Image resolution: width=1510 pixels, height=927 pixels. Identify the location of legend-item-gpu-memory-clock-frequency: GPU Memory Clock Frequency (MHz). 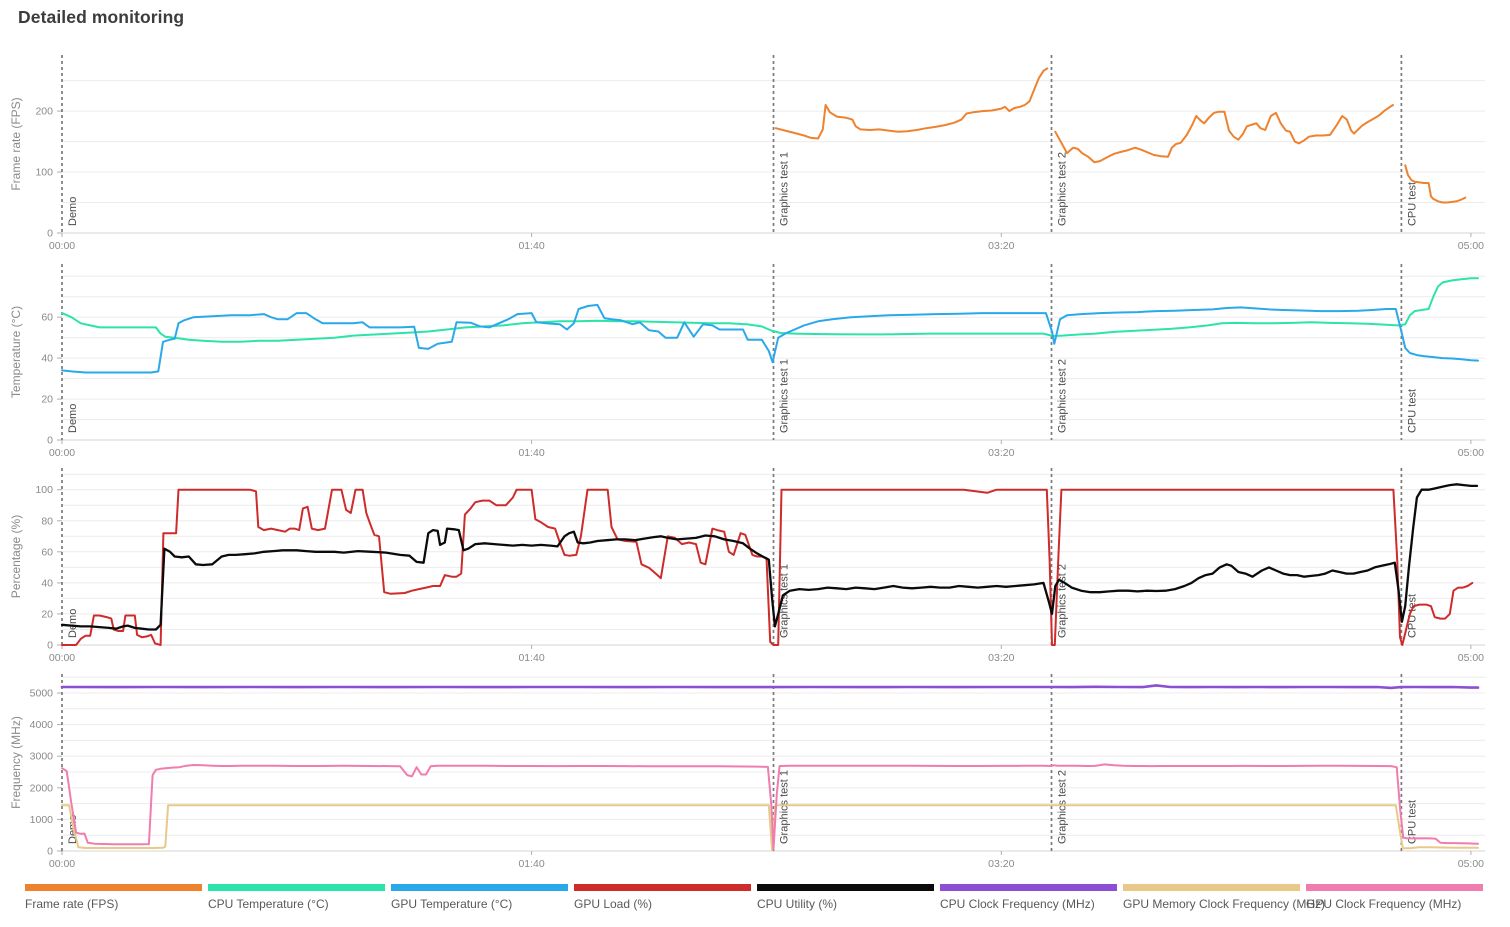
(1224, 897).